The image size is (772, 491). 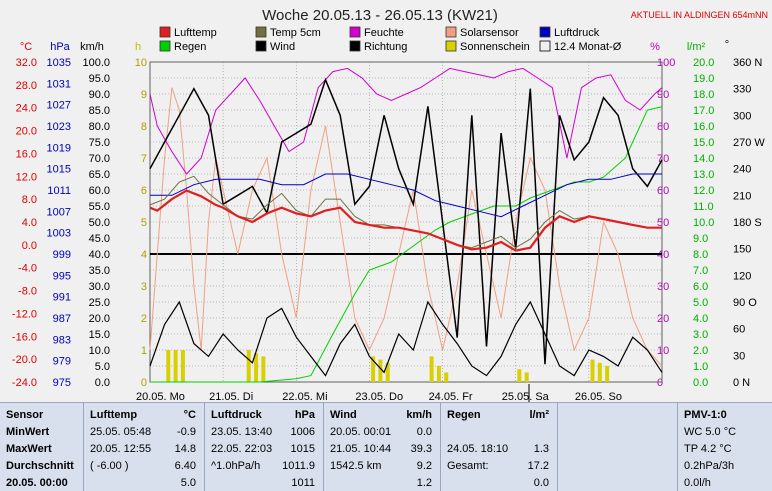 I want to click on axis-unit-h: h, so click(x=138, y=47).